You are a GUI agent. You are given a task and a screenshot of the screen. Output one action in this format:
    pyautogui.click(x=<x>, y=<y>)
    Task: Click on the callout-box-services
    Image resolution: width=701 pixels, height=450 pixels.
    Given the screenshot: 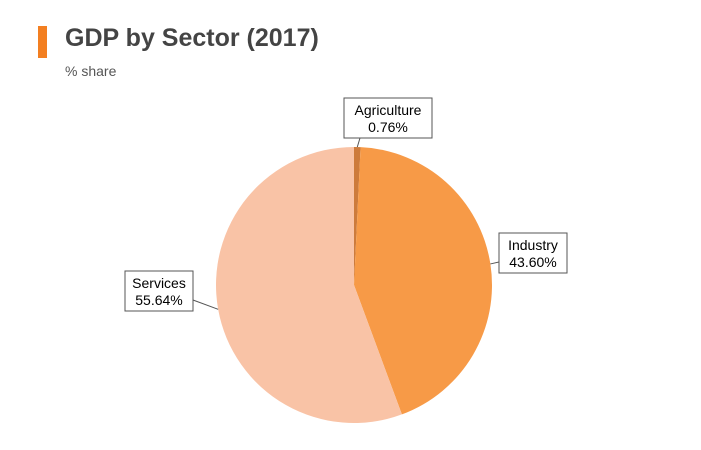 What is the action you would take?
    pyautogui.click(x=159, y=291)
    